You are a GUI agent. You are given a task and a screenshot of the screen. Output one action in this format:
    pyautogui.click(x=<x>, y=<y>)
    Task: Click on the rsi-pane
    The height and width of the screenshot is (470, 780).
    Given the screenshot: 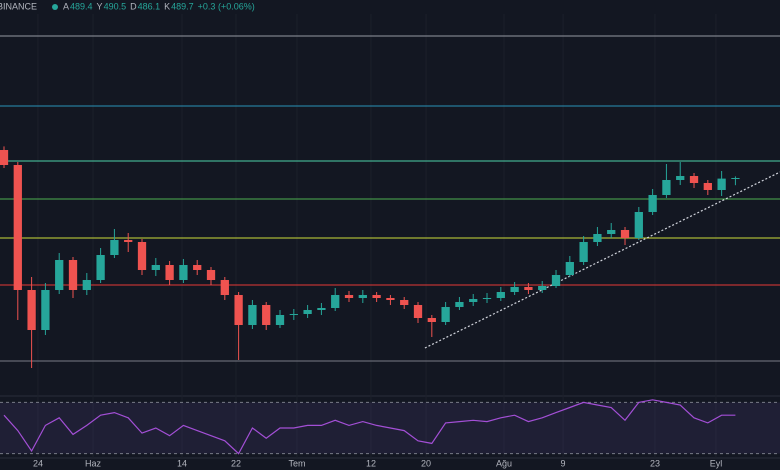 What is the action you would take?
    pyautogui.click(x=390, y=427)
    